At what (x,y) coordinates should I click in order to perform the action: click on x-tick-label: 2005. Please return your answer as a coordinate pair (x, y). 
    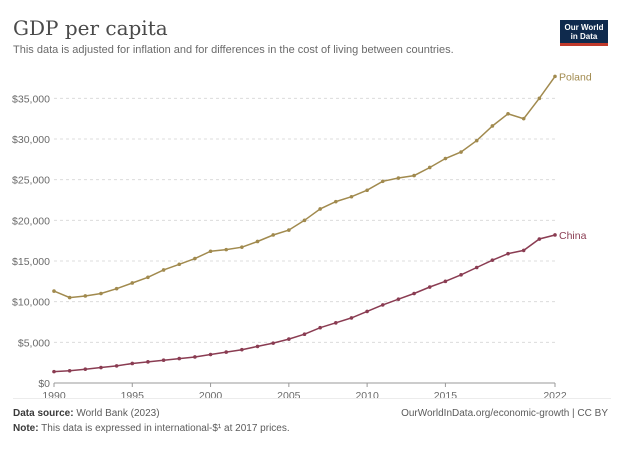
    Looking at the image, I should click on (289, 396).